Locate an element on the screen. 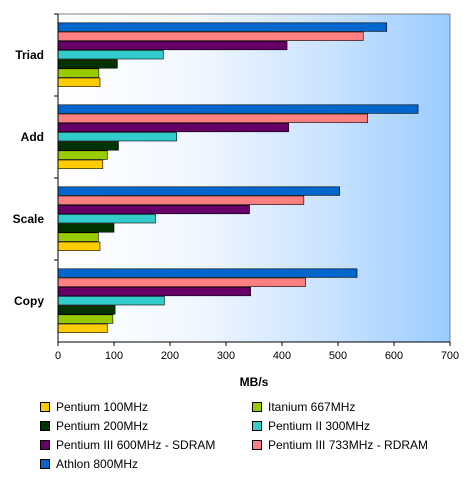  legend-item: Athlon 800MHz is located at coordinates (89, 464).